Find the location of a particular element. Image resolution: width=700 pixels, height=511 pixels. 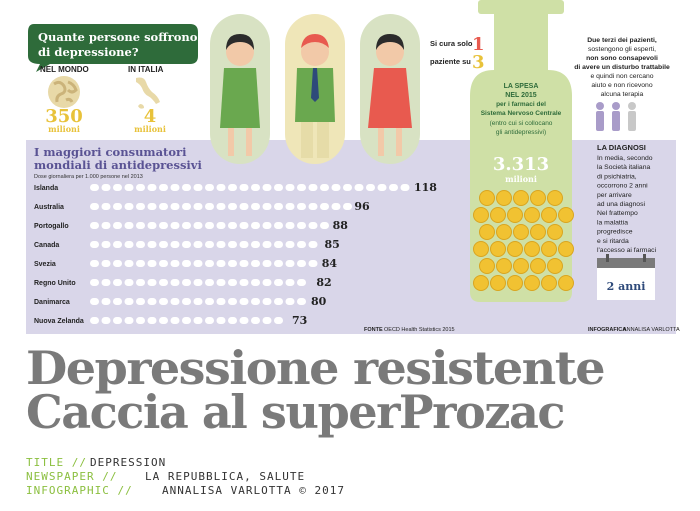

diagnosis-line: occorrono 2 anni is located at coordinates (622, 186).